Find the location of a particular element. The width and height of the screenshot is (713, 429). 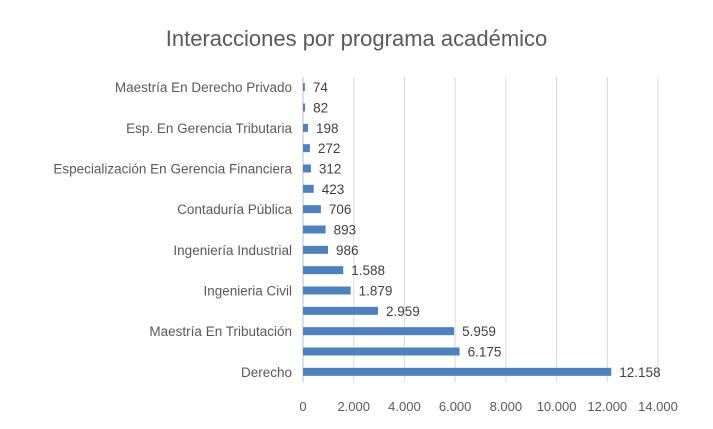

category-label: Especialización En Gerencia Financiera is located at coordinates (172, 169).